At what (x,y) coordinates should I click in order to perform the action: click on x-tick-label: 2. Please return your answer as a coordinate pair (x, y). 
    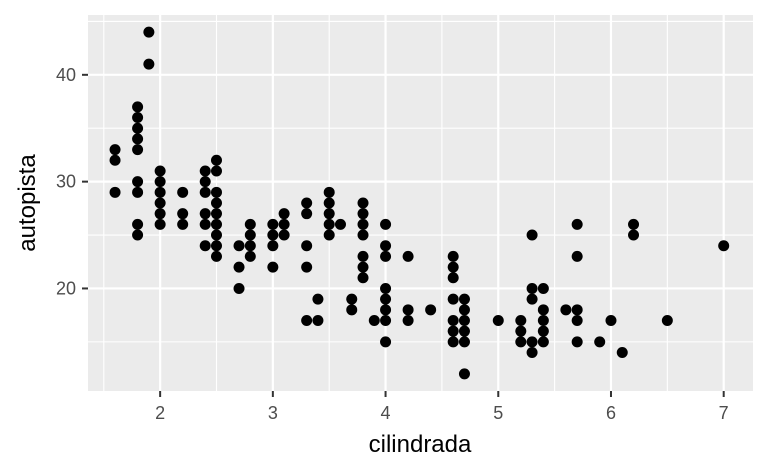
    Looking at the image, I should click on (160, 413).